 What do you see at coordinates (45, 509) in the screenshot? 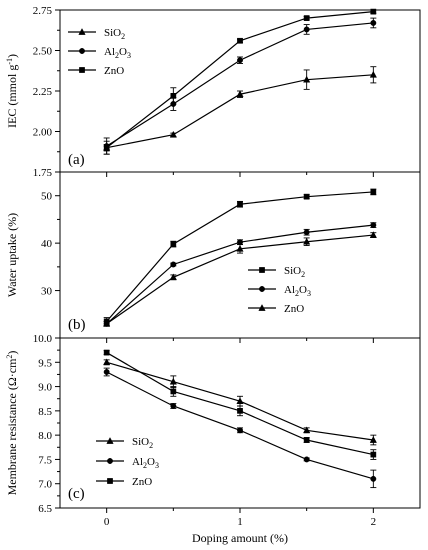
I see `y-tick-label: 6.5` at bounding box center [45, 509].